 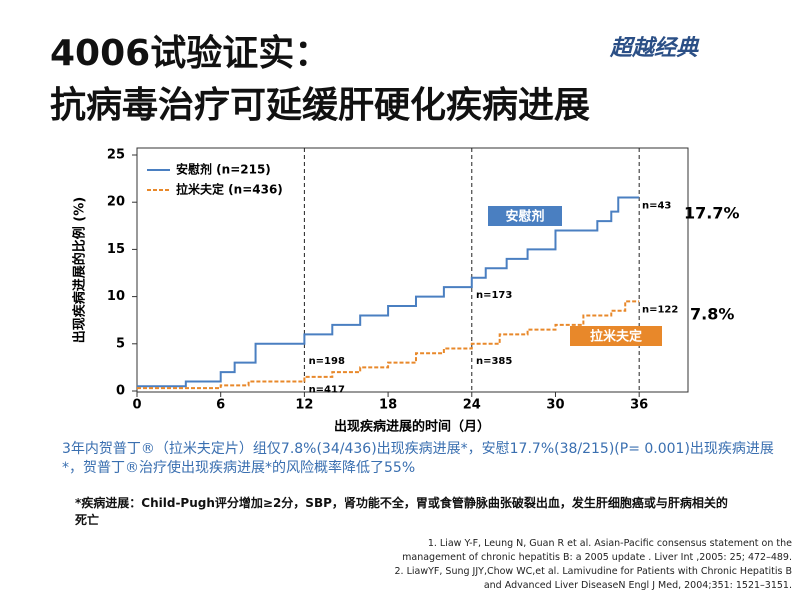 What do you see at coordinates (388, 345) in the screenshot?
I see `series-line` at bounding box center [388, 345].